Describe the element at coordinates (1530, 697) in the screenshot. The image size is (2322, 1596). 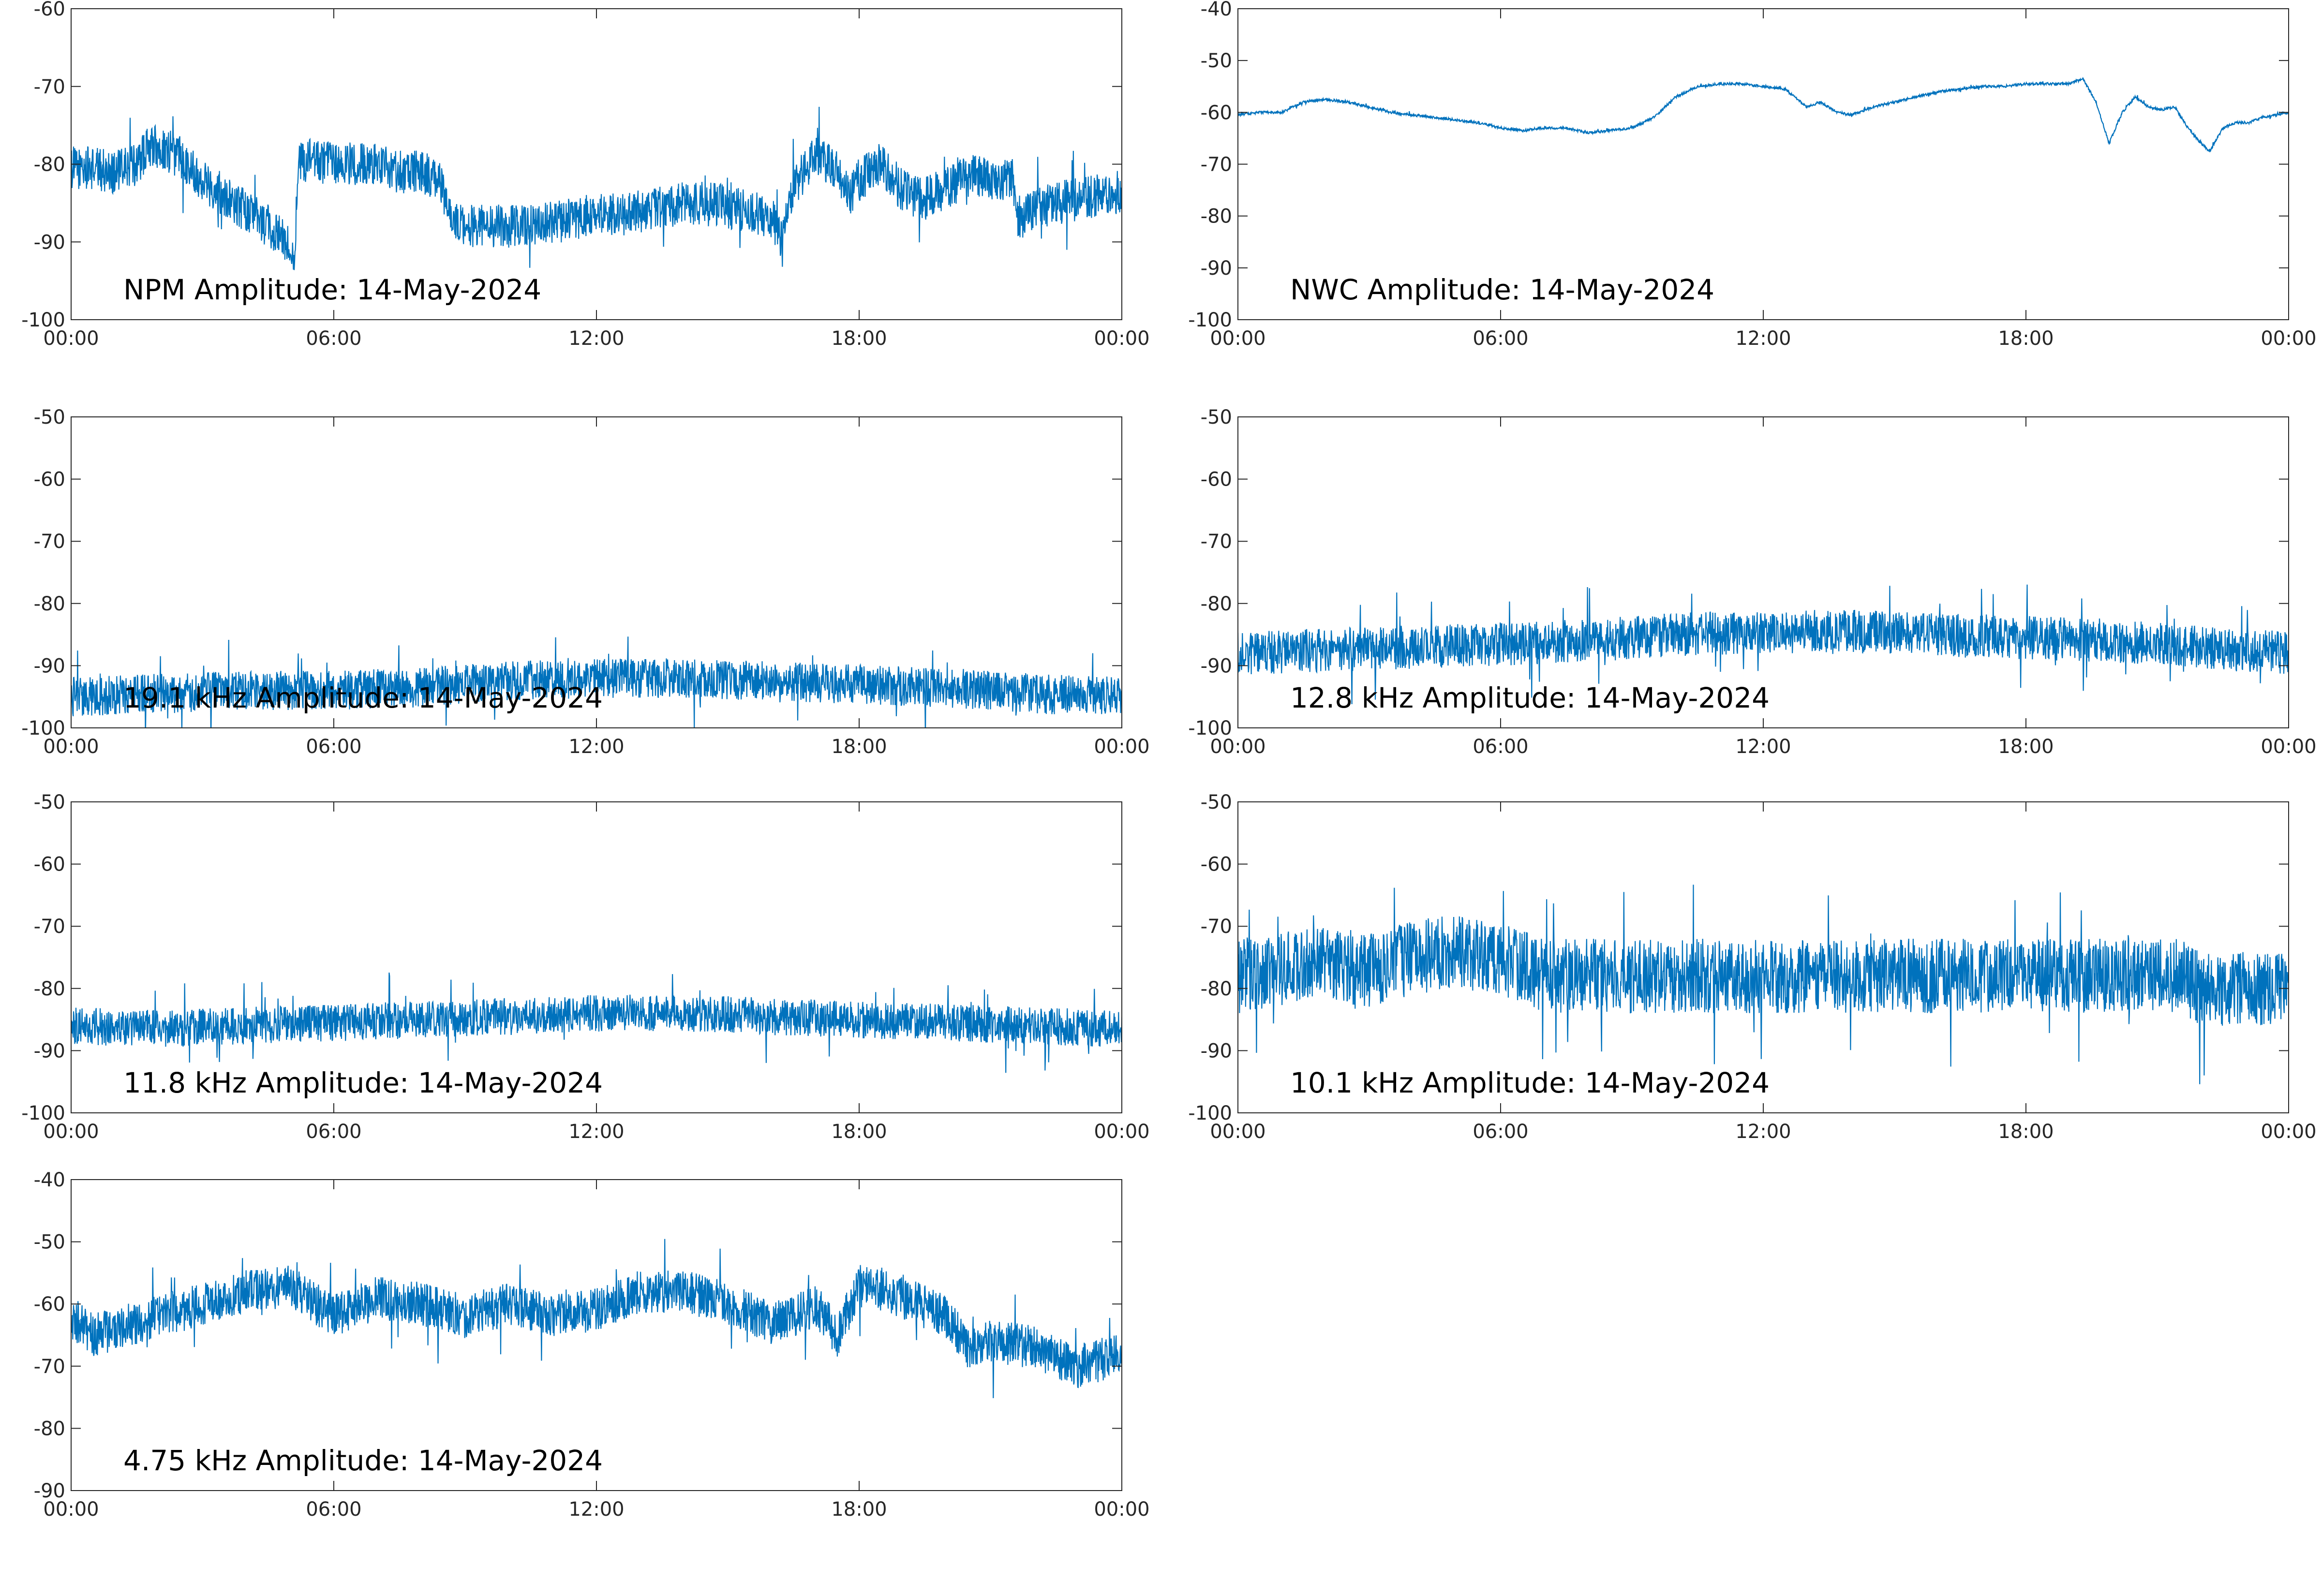
I see `chart-title: 12.8 kHz Amplitude: 14-May-2024` at that location.